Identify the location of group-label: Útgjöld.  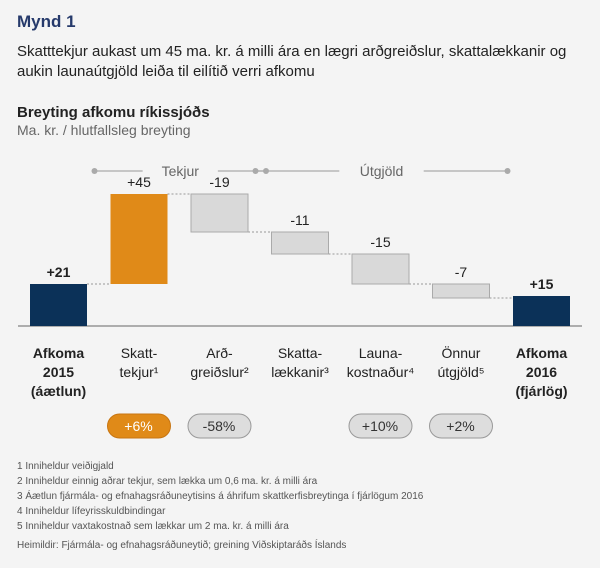
(382, 171).